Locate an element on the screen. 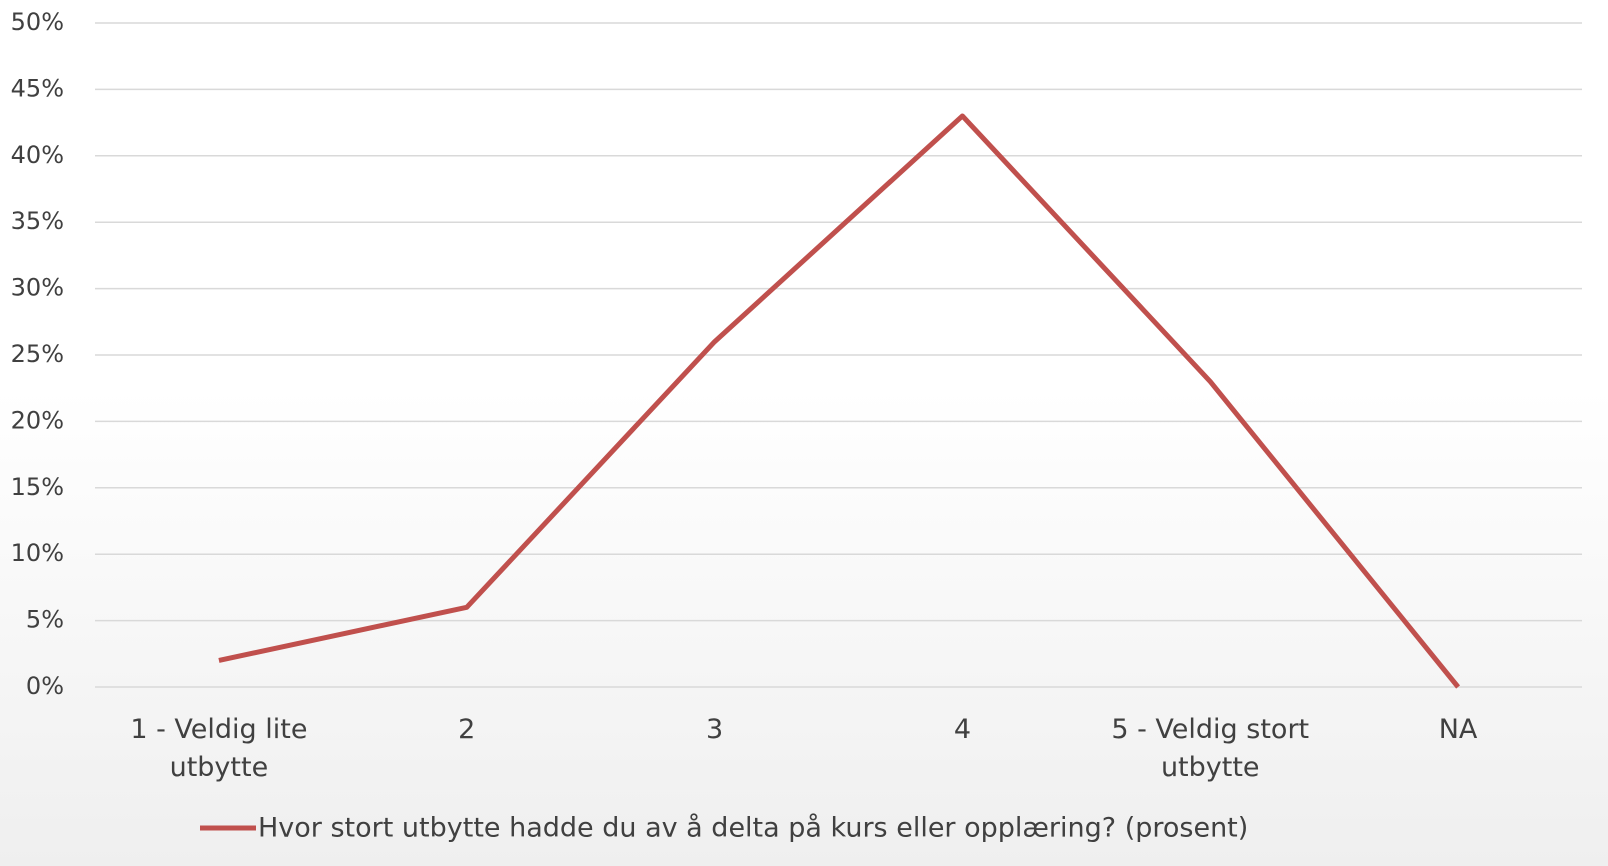 Image resolution: width=1608 pixels, height=866 pixels. y-tick-label: 45% is located at coordinates (37, 88).